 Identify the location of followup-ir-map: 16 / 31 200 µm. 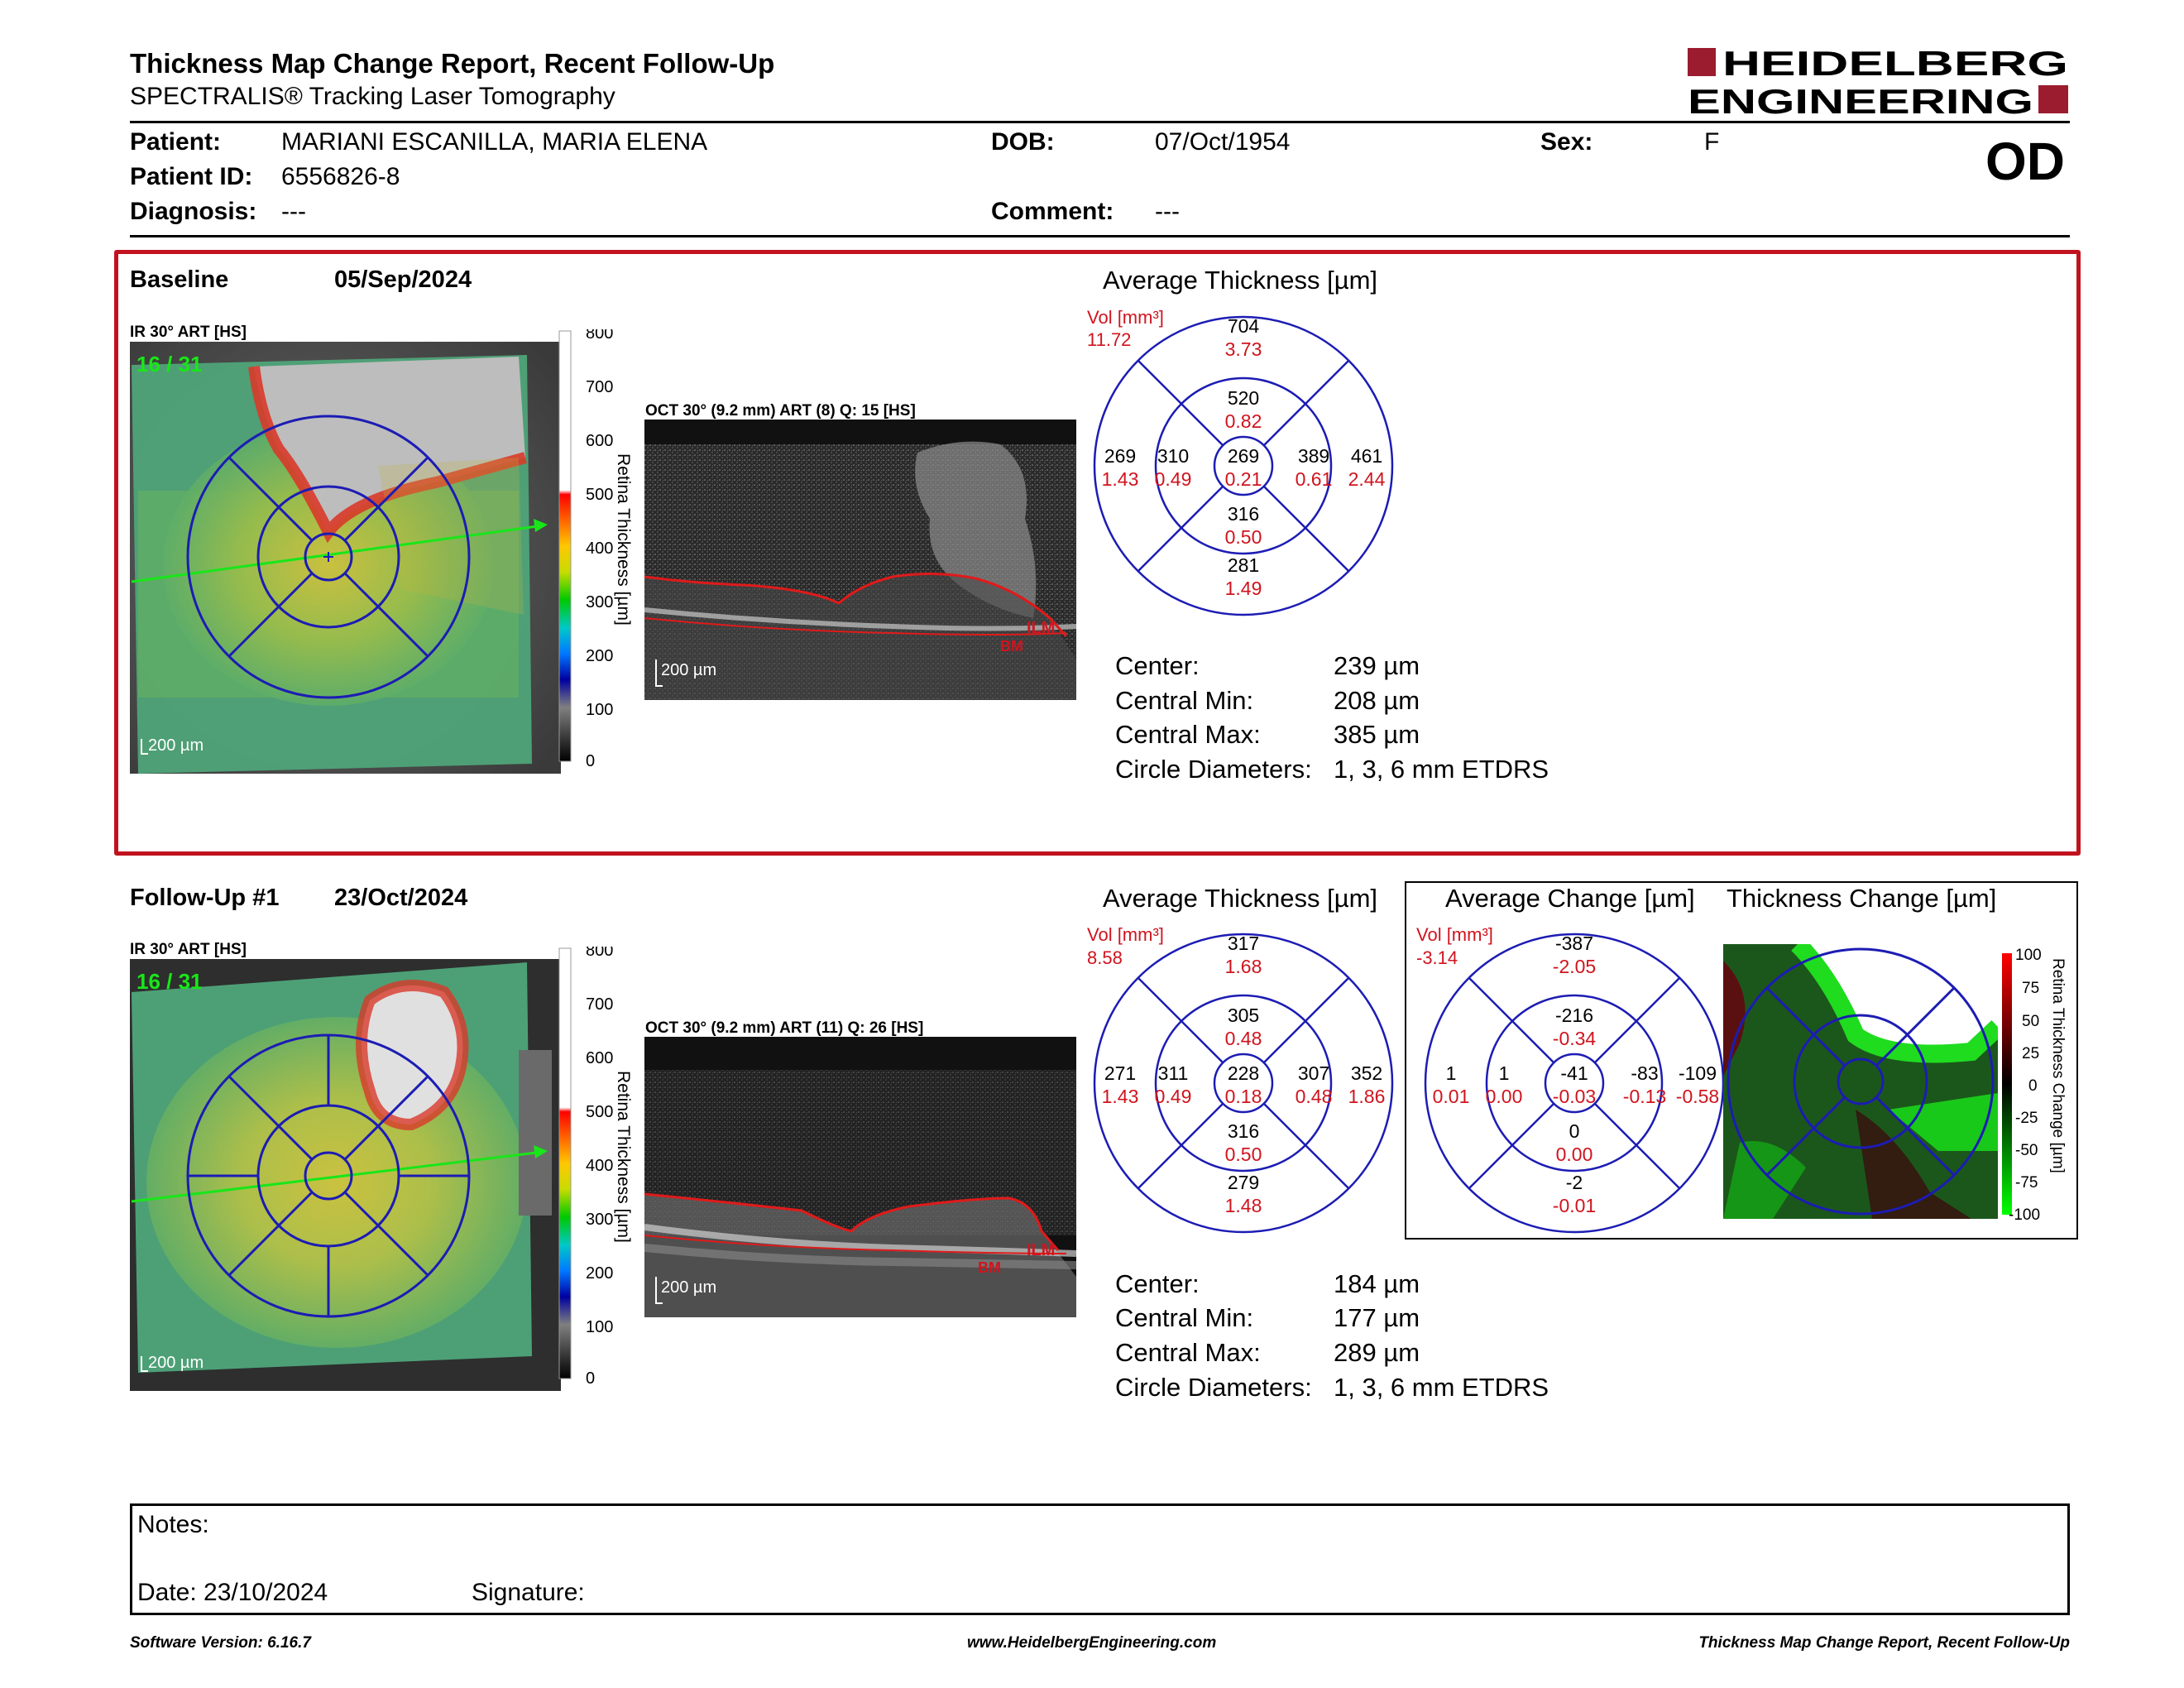
(345, 1175).